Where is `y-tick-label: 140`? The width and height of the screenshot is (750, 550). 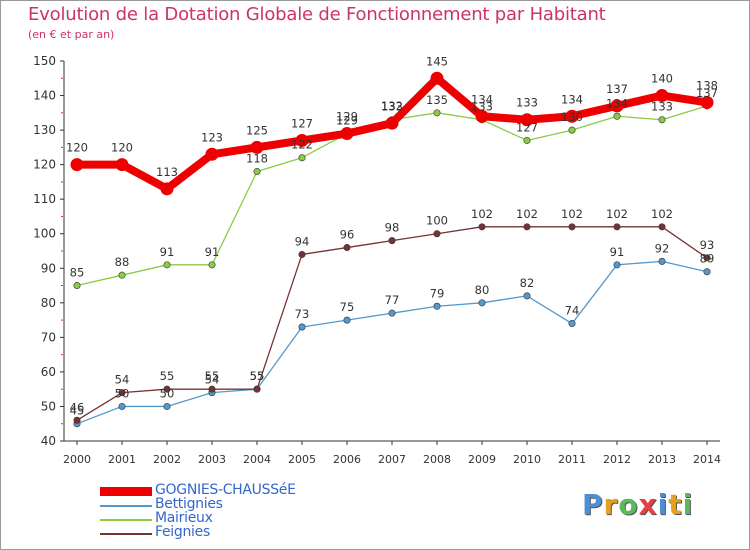 y-tick-label: 140 is located at coordinates (44, 96).